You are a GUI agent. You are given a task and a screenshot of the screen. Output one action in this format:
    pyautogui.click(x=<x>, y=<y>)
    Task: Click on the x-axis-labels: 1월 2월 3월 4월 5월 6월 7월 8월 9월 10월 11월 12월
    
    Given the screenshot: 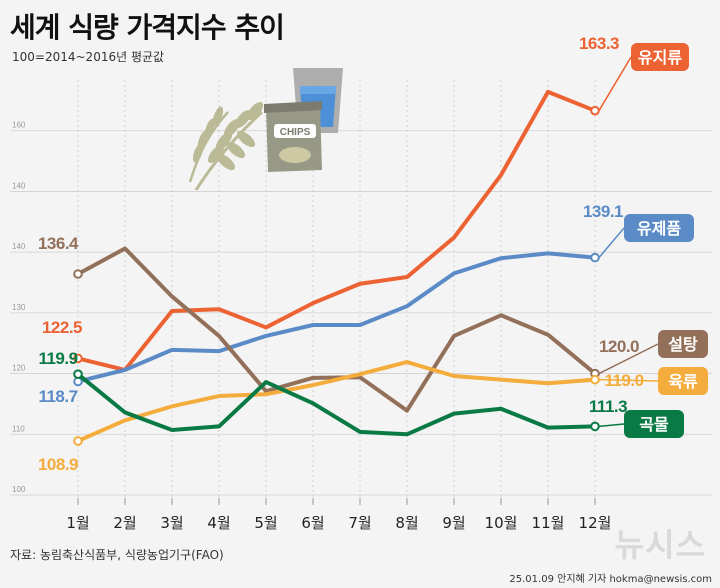 What is the action you would take?
    pyautogui.click(x=338, y=523)
    